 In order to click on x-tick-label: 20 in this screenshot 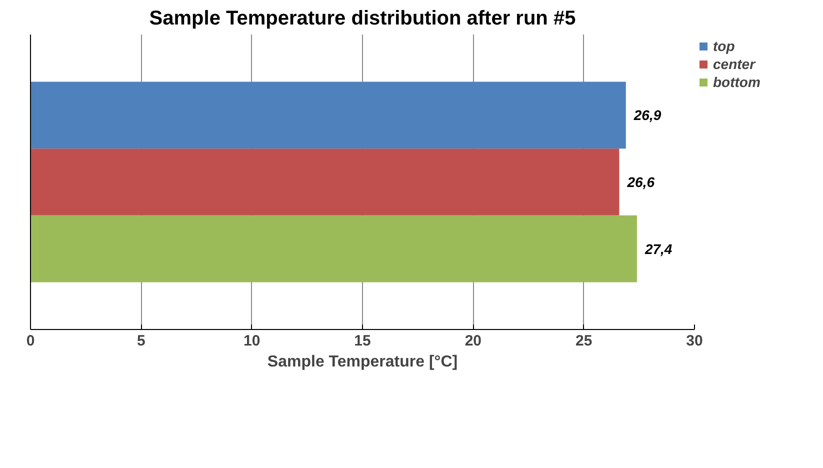, I will do `click(473, 341)`.